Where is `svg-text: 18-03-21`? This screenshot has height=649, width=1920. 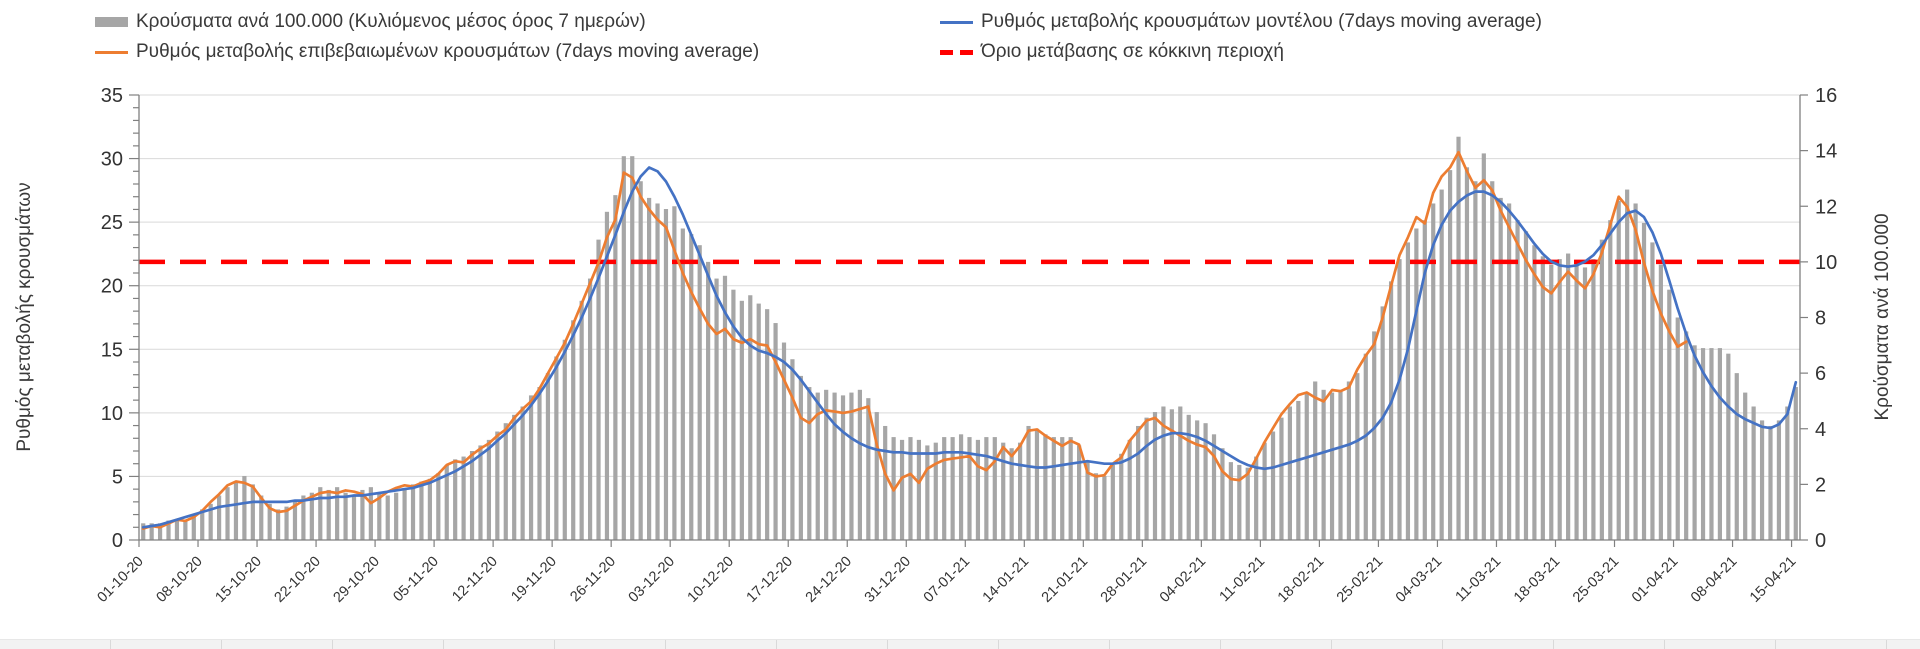 svg-text: 18-03-21 is located at coordinates (1537, 580).